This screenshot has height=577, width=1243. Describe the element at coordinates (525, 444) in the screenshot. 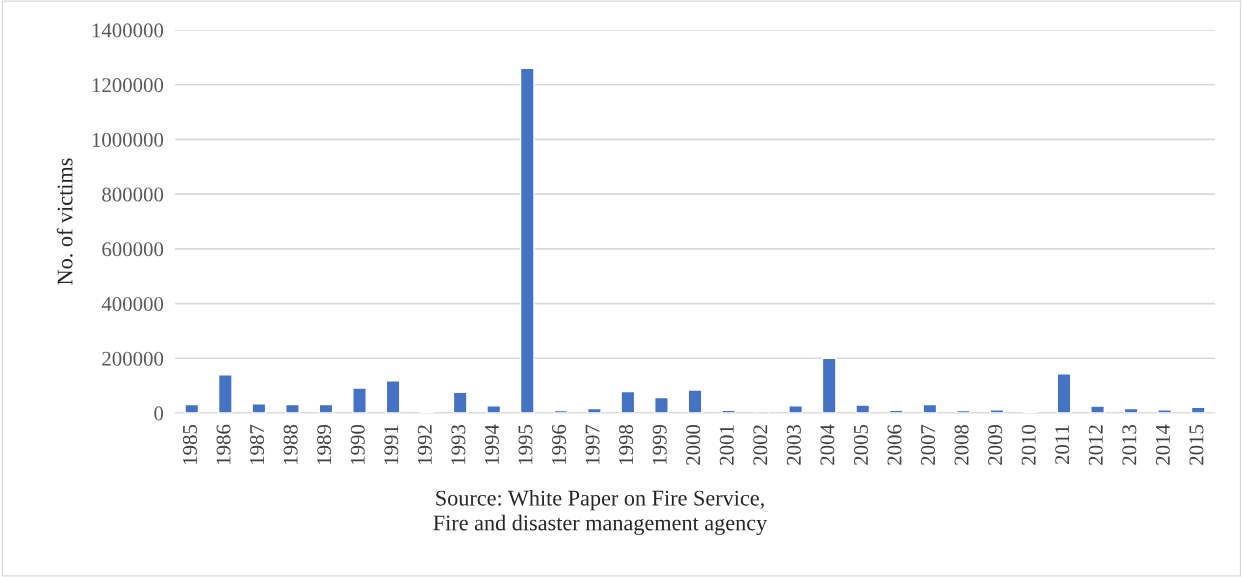

I see `x-tick-label: 1995` at that location.